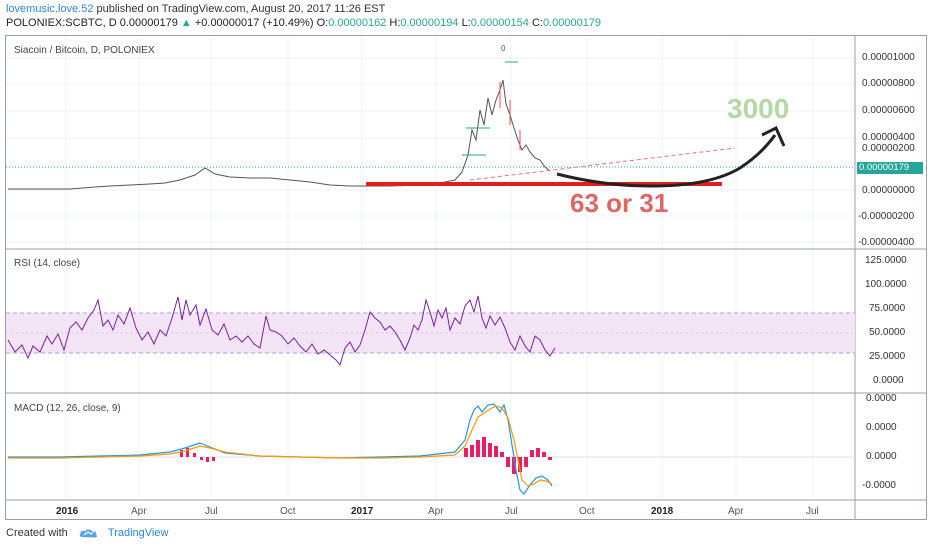 This screenshot has width=932, height=550. Describe the element at coordinates (886, 242) in the screenshot. I see `price-tick: -0.00000400` at that location.